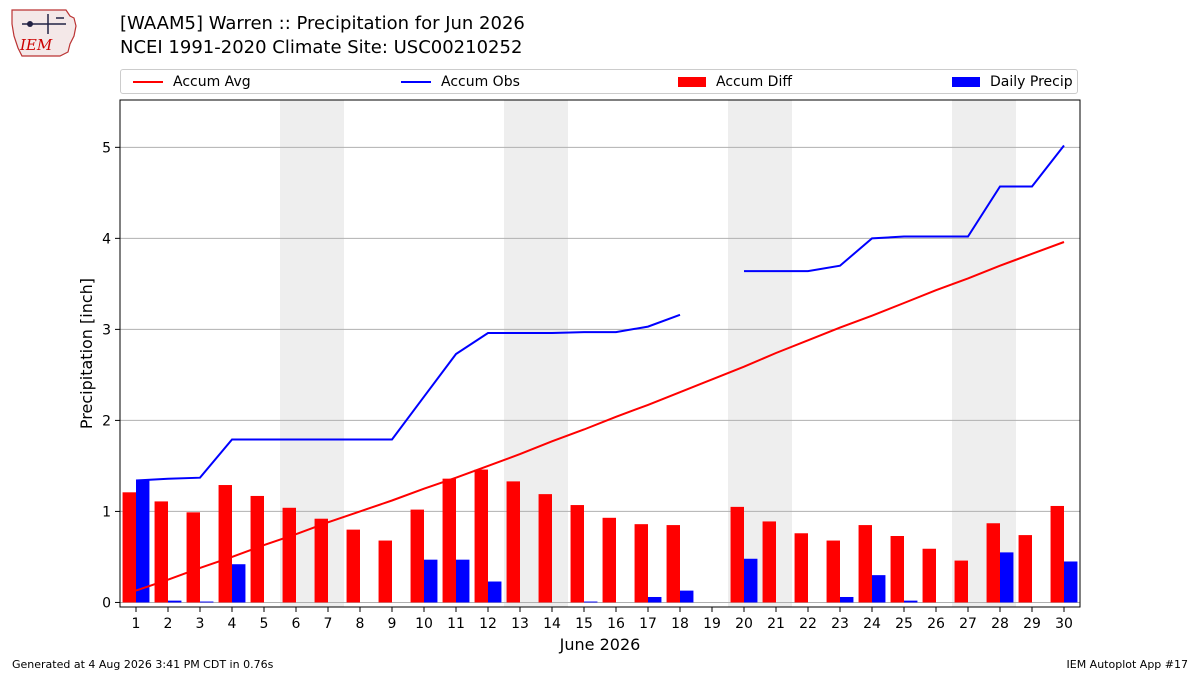  Describe the element at coordinates (232, 624) in the screenshot. I see `x-tick-label: 4` at that location.